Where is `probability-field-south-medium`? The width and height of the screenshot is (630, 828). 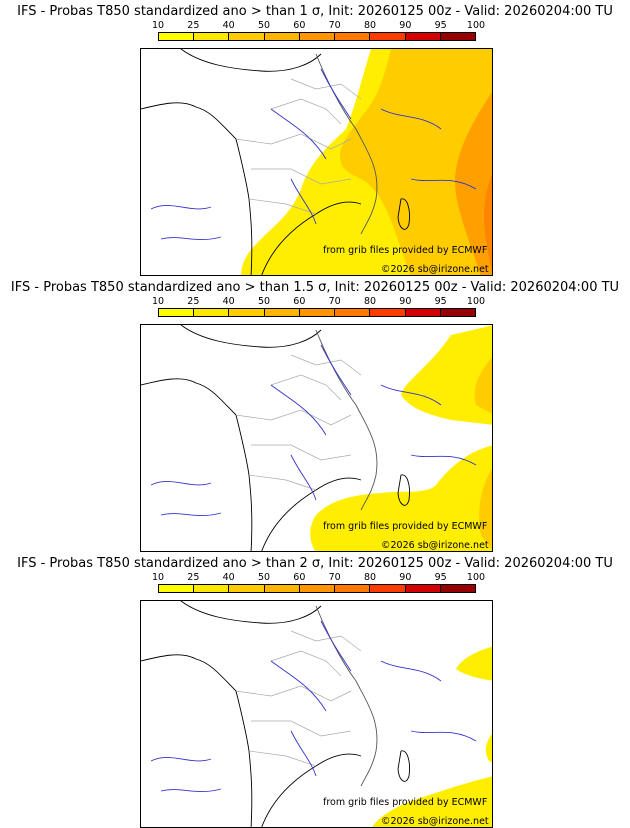
probability-field-south-medium is located at coordinates (485, 509).